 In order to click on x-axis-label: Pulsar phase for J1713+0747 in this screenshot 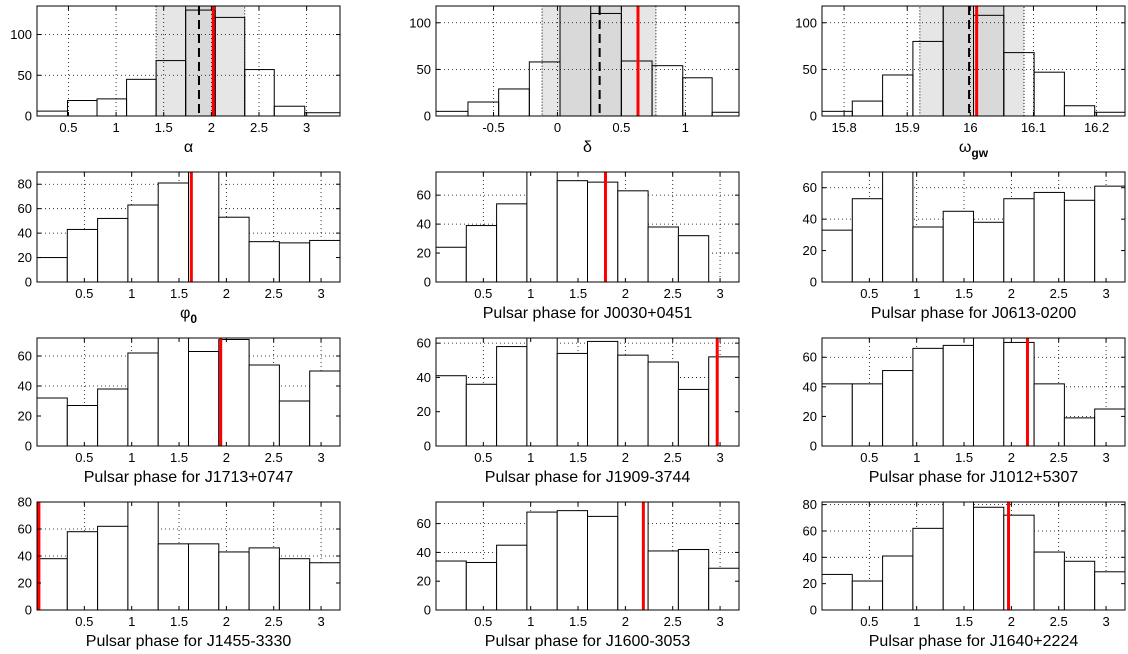, I will do `click(189, 477)`.